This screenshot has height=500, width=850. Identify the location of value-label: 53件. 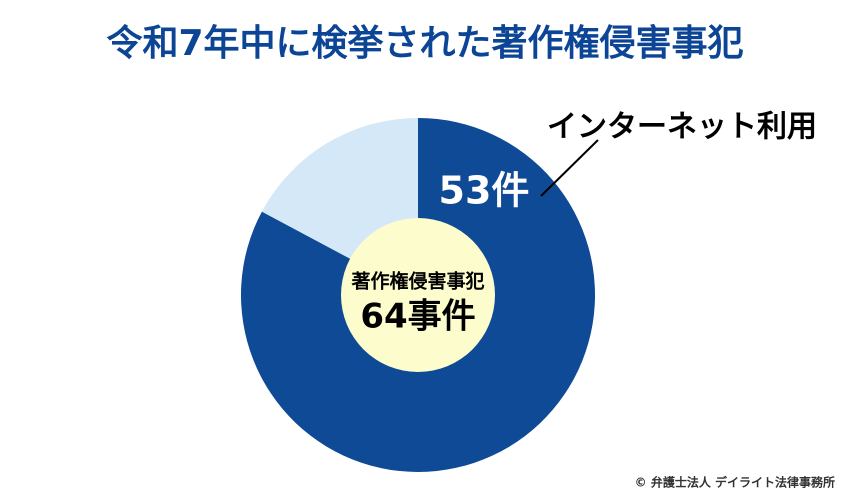
(484, 191).